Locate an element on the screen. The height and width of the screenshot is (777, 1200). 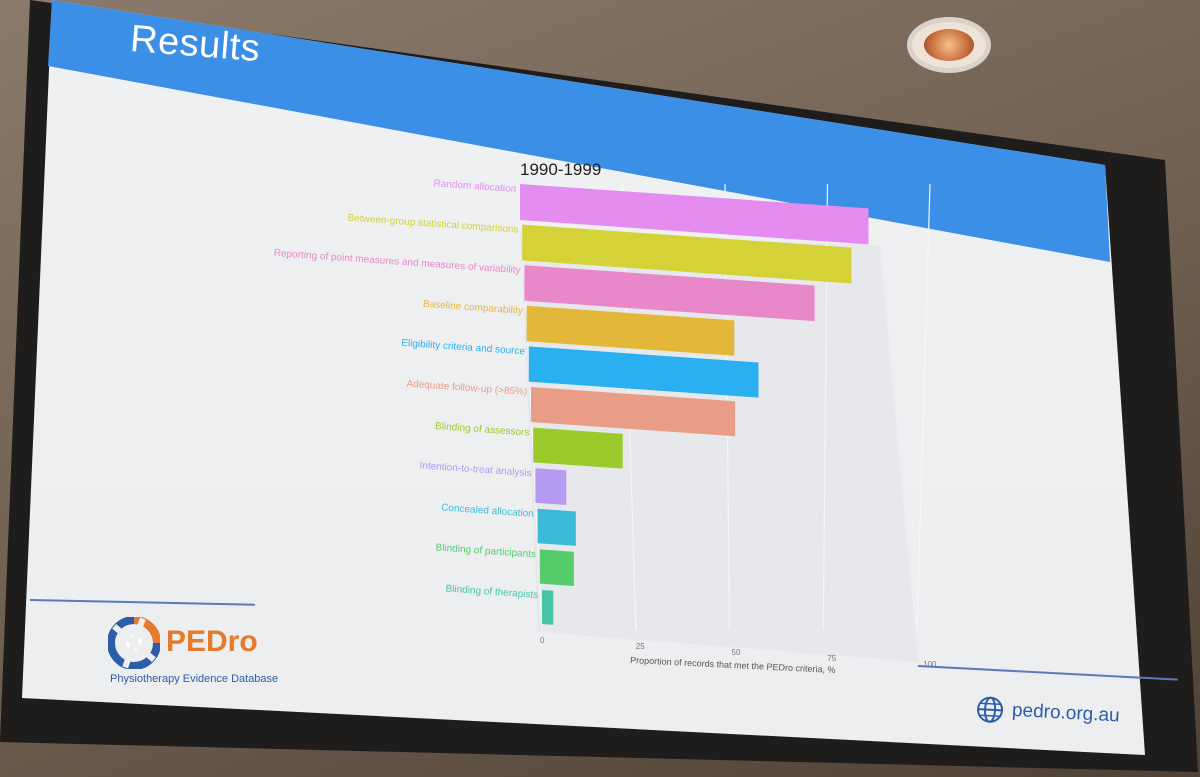
x-tick-label: 50 is located at coordinates (736, 652).